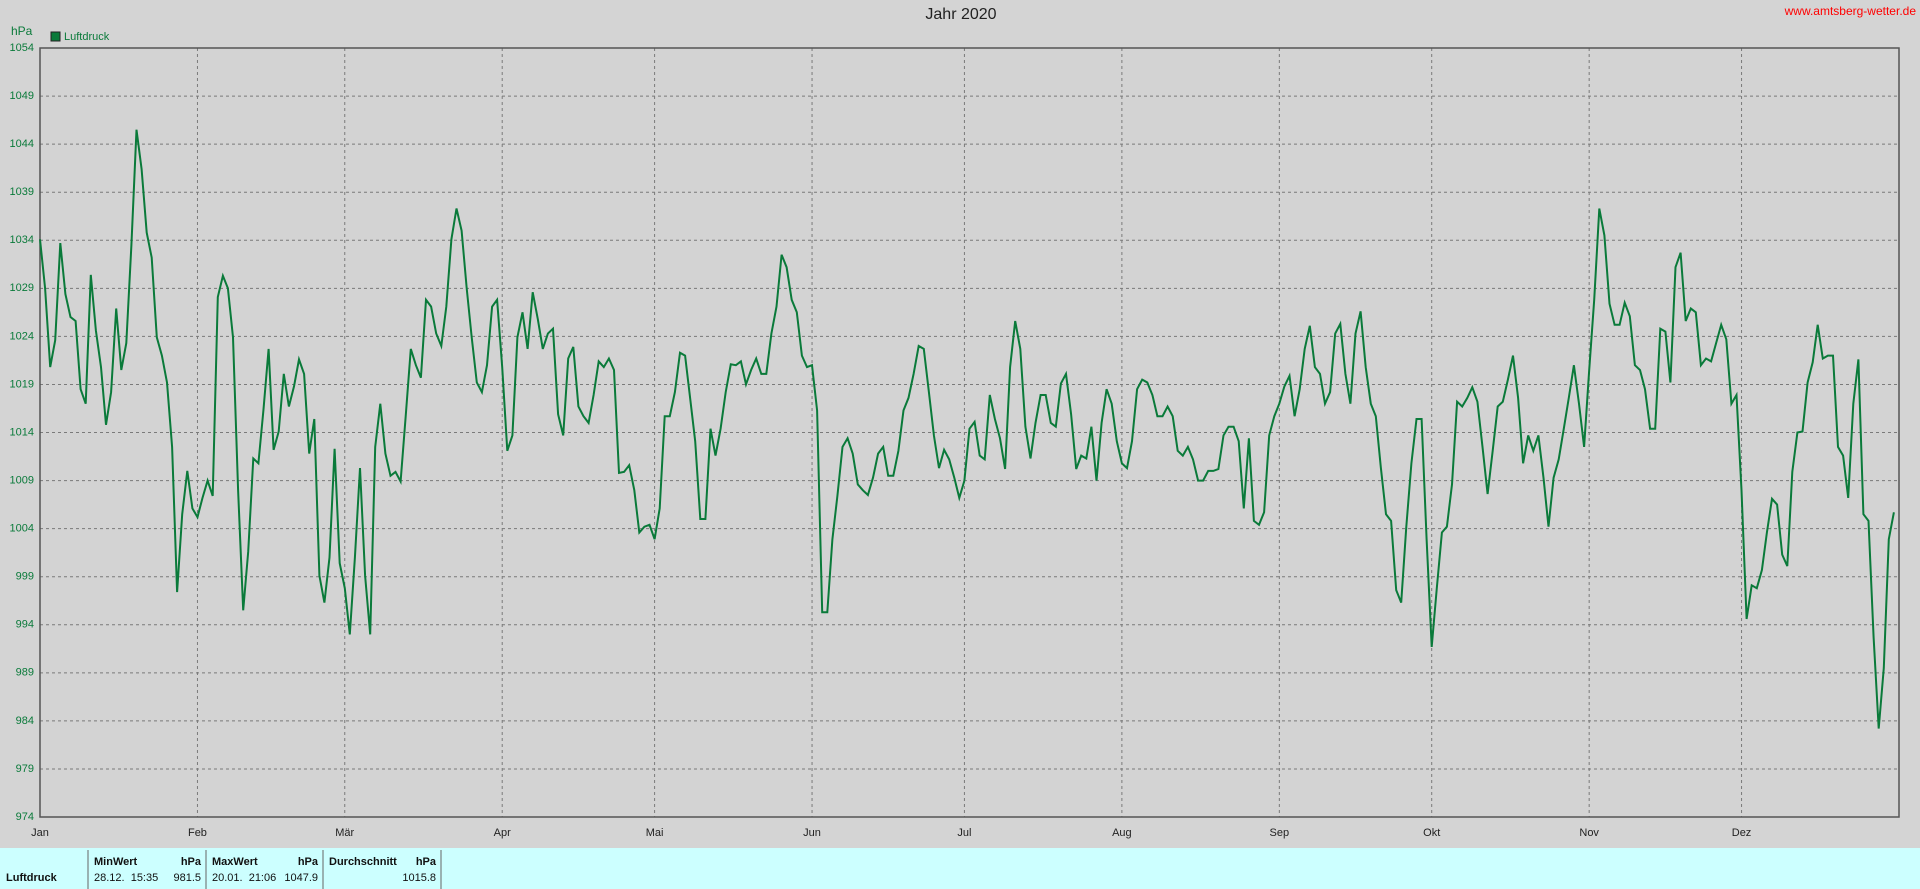 This screenshot has height=889, width=1920. Describe the element at coordinates (1742, 833) in the screenshot. I see `x-tick-label: Dez` at that location.